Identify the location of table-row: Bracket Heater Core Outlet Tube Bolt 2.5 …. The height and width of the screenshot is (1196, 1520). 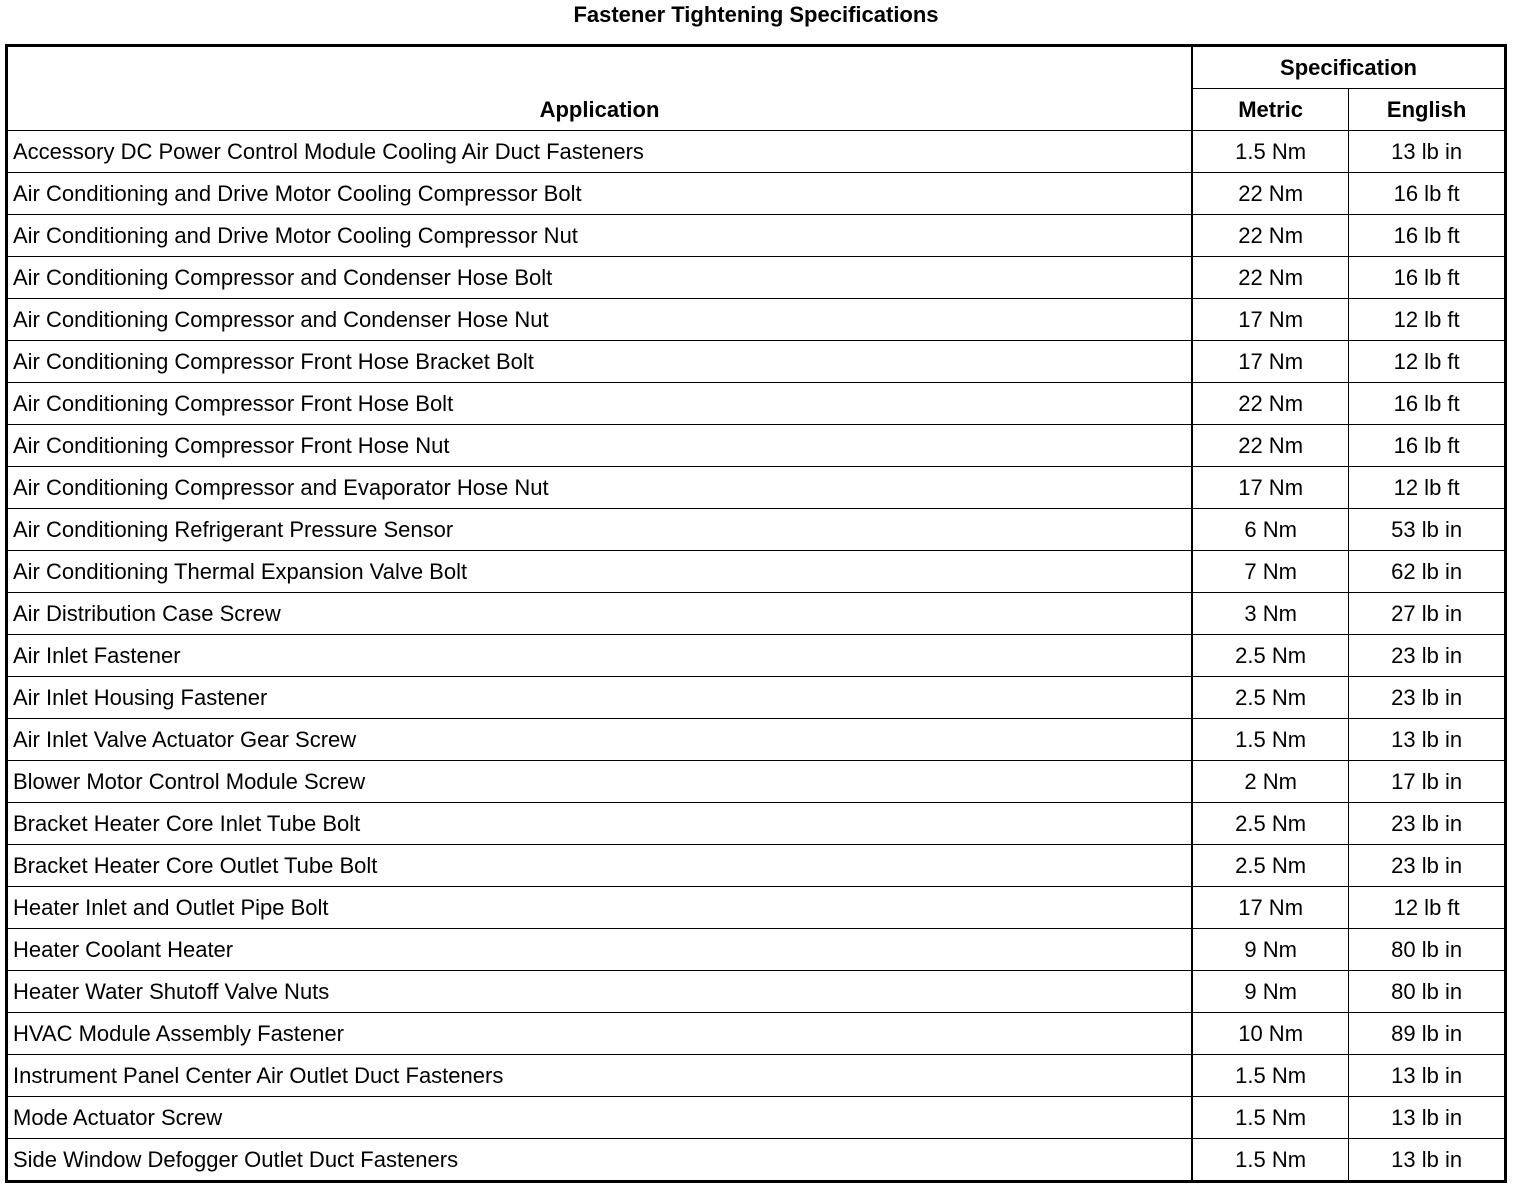
(756, 865).